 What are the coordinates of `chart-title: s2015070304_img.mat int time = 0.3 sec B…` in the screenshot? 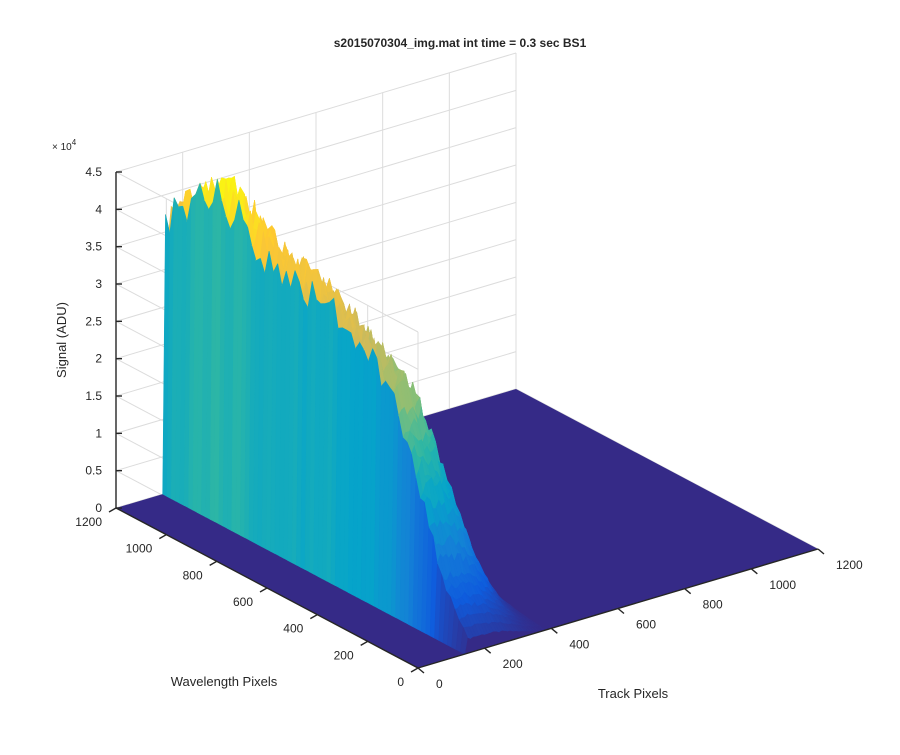 It's located at (460, 43).